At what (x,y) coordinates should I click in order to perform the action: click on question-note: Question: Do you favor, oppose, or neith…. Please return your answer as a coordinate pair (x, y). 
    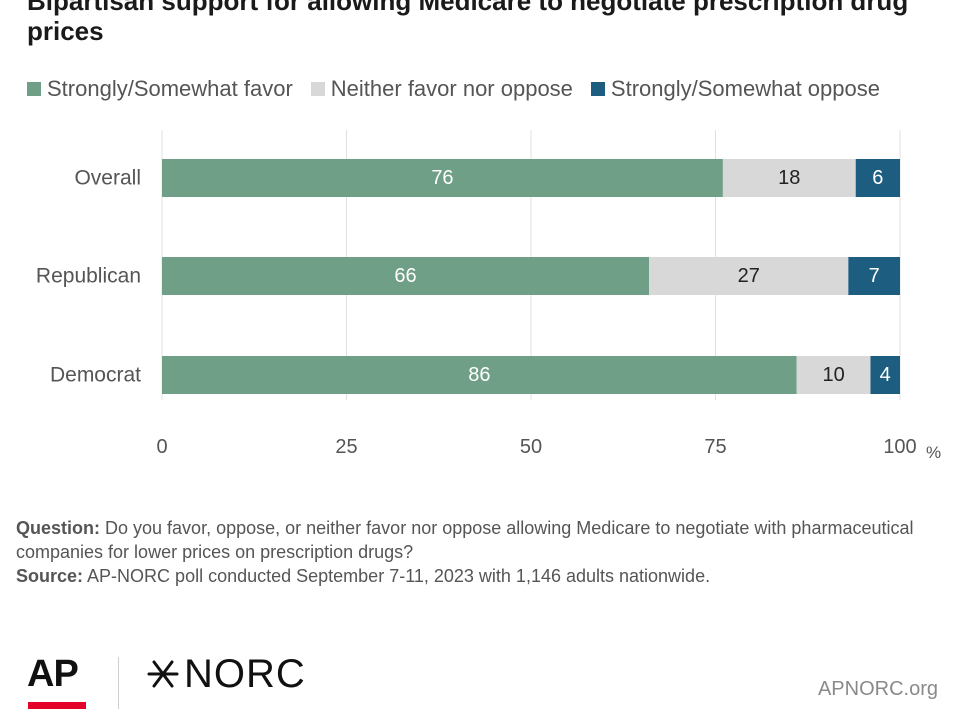
    Looking at the image, I should click on (491, 540).